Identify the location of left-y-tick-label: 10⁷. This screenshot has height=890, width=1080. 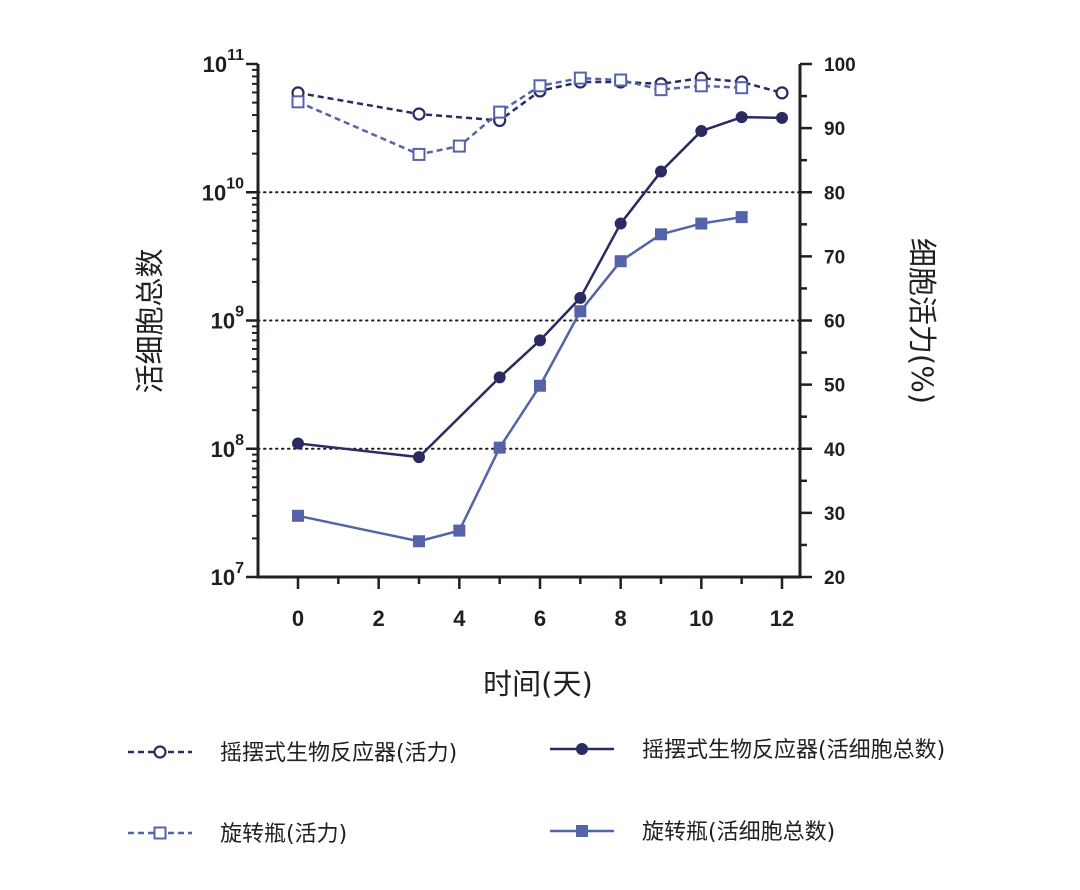
(227, 575).